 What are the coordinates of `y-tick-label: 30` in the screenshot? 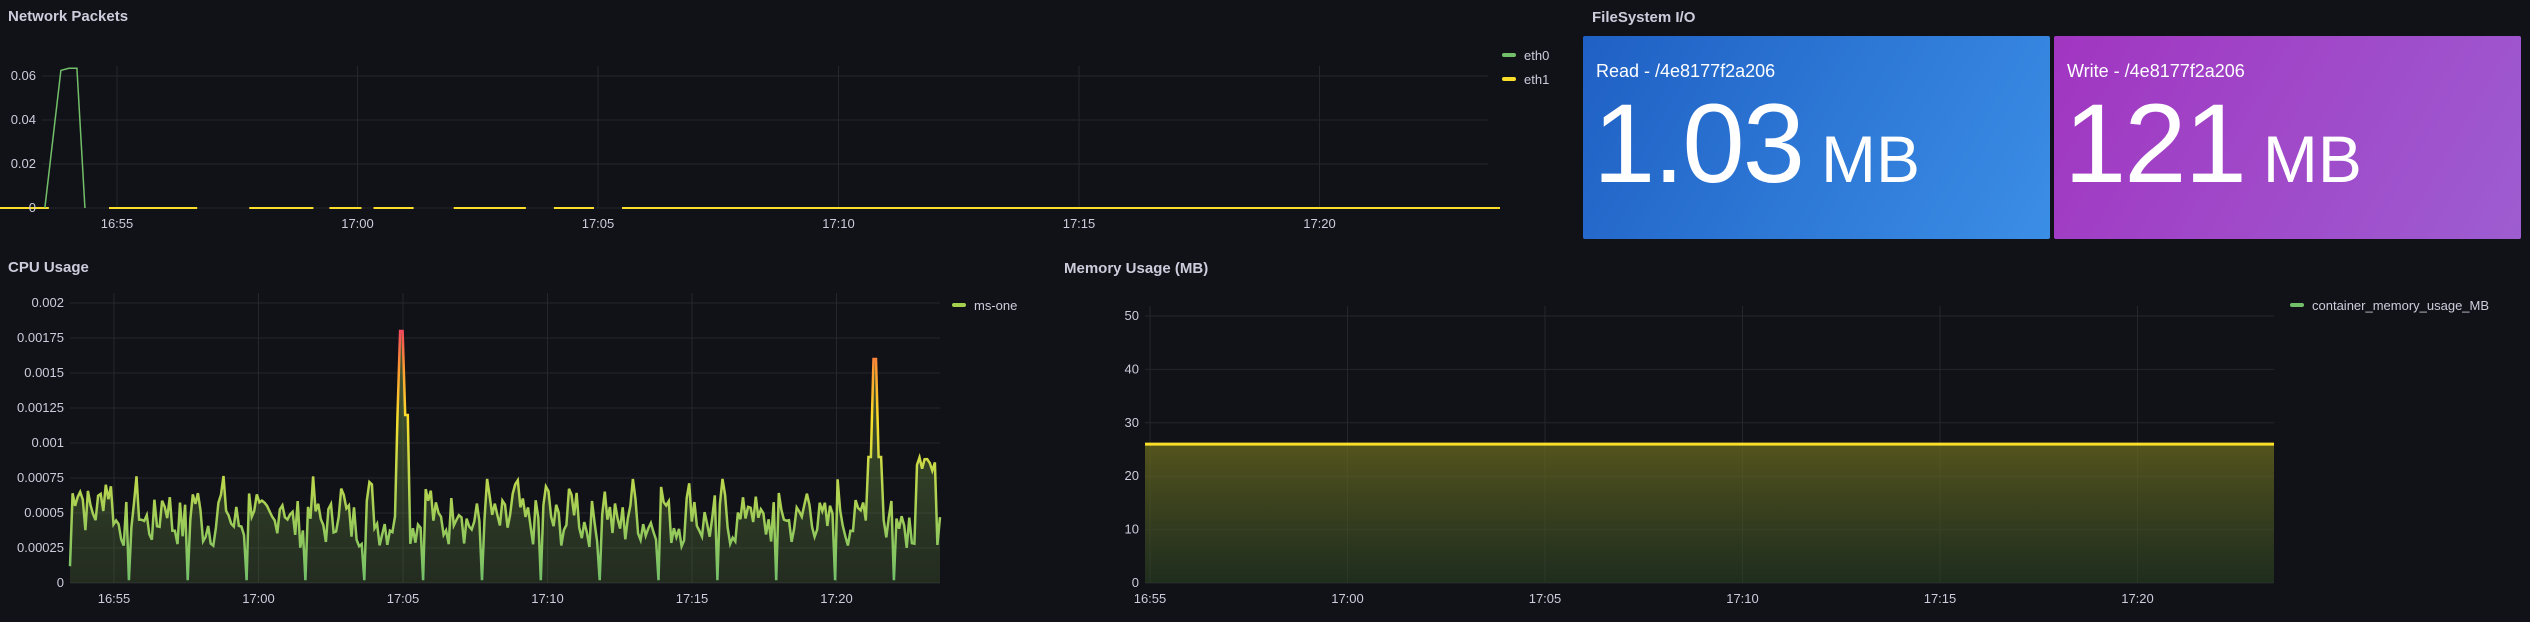 It's located at (1132, 422).